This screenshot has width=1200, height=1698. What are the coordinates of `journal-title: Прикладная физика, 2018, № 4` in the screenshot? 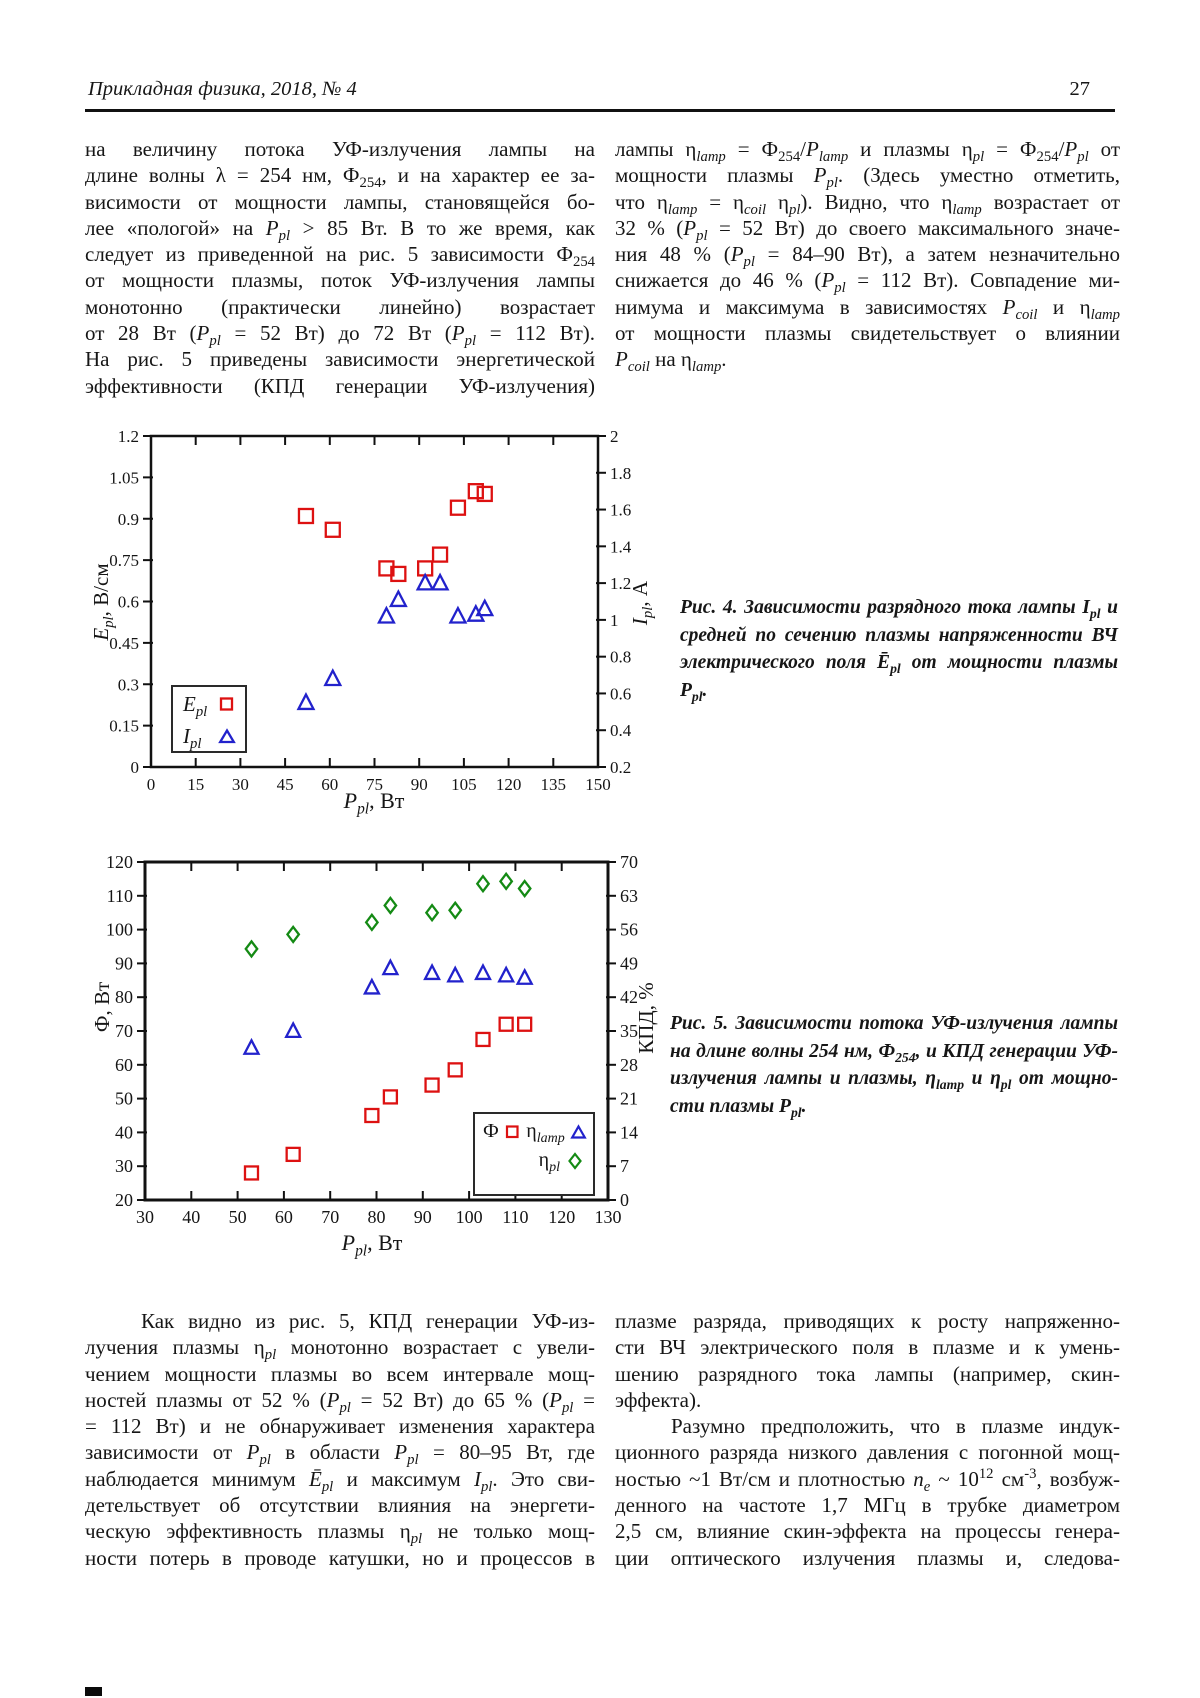 It's located at (222, 89).